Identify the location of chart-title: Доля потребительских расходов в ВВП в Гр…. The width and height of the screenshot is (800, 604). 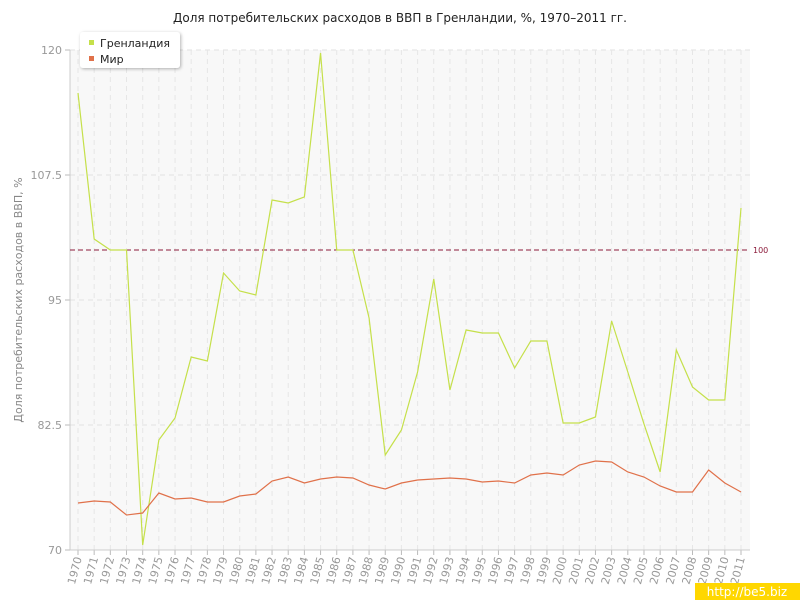
(400, 18).